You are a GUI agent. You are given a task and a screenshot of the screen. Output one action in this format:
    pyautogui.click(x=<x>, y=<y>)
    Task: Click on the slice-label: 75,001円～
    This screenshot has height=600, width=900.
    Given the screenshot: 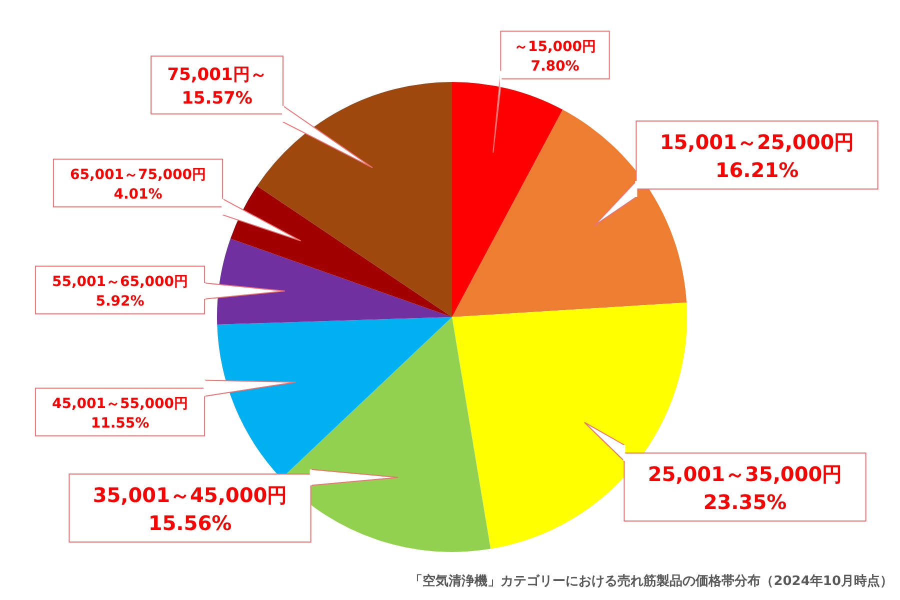 What is the action you would take?
    pyautogui.click(x=217, y=74)
    